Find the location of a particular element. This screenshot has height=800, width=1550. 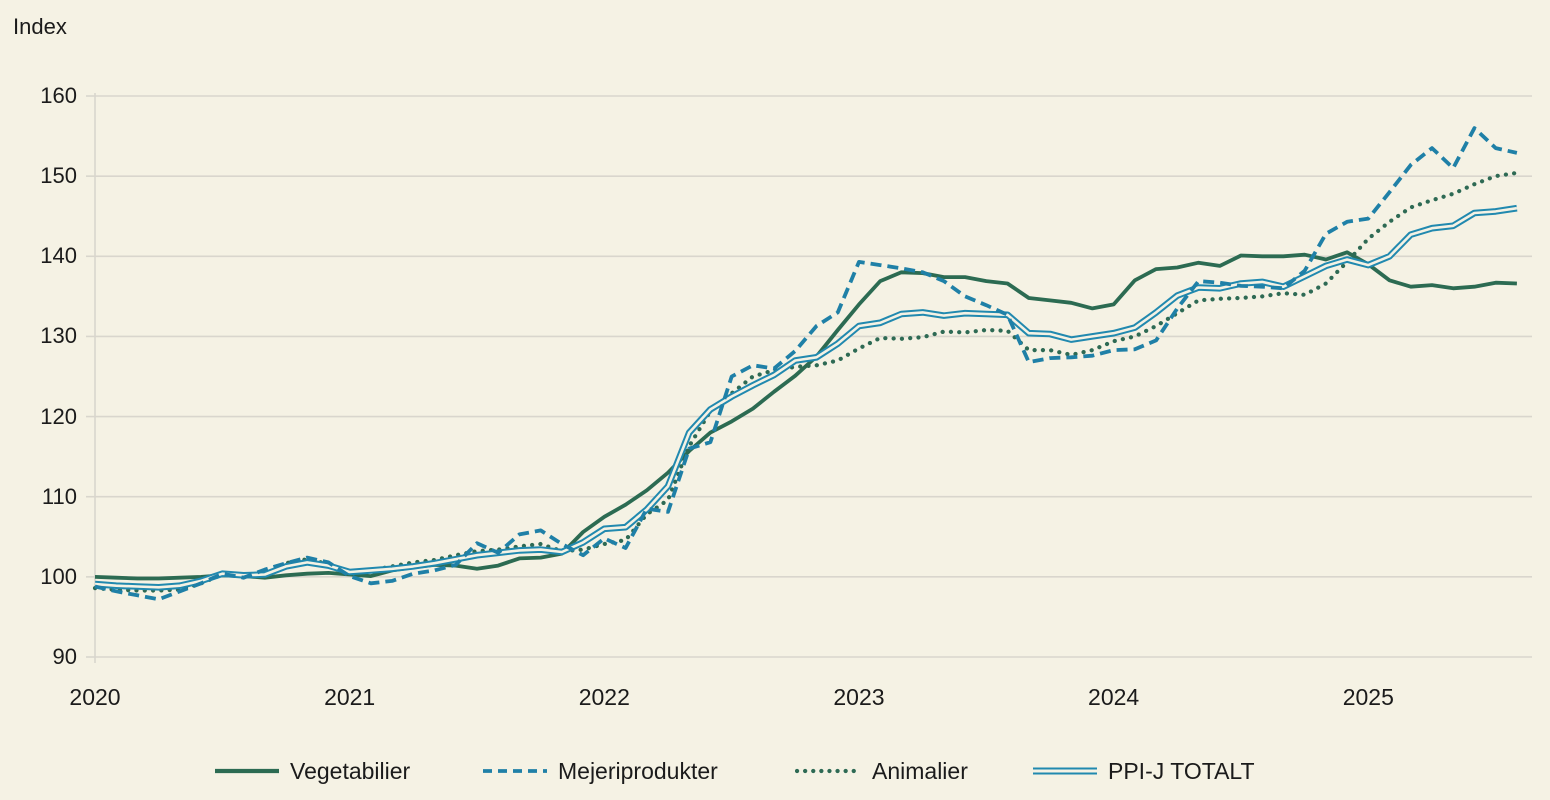

x-axis-year-label-2023: 2023 is located at coordinates (859, 697).